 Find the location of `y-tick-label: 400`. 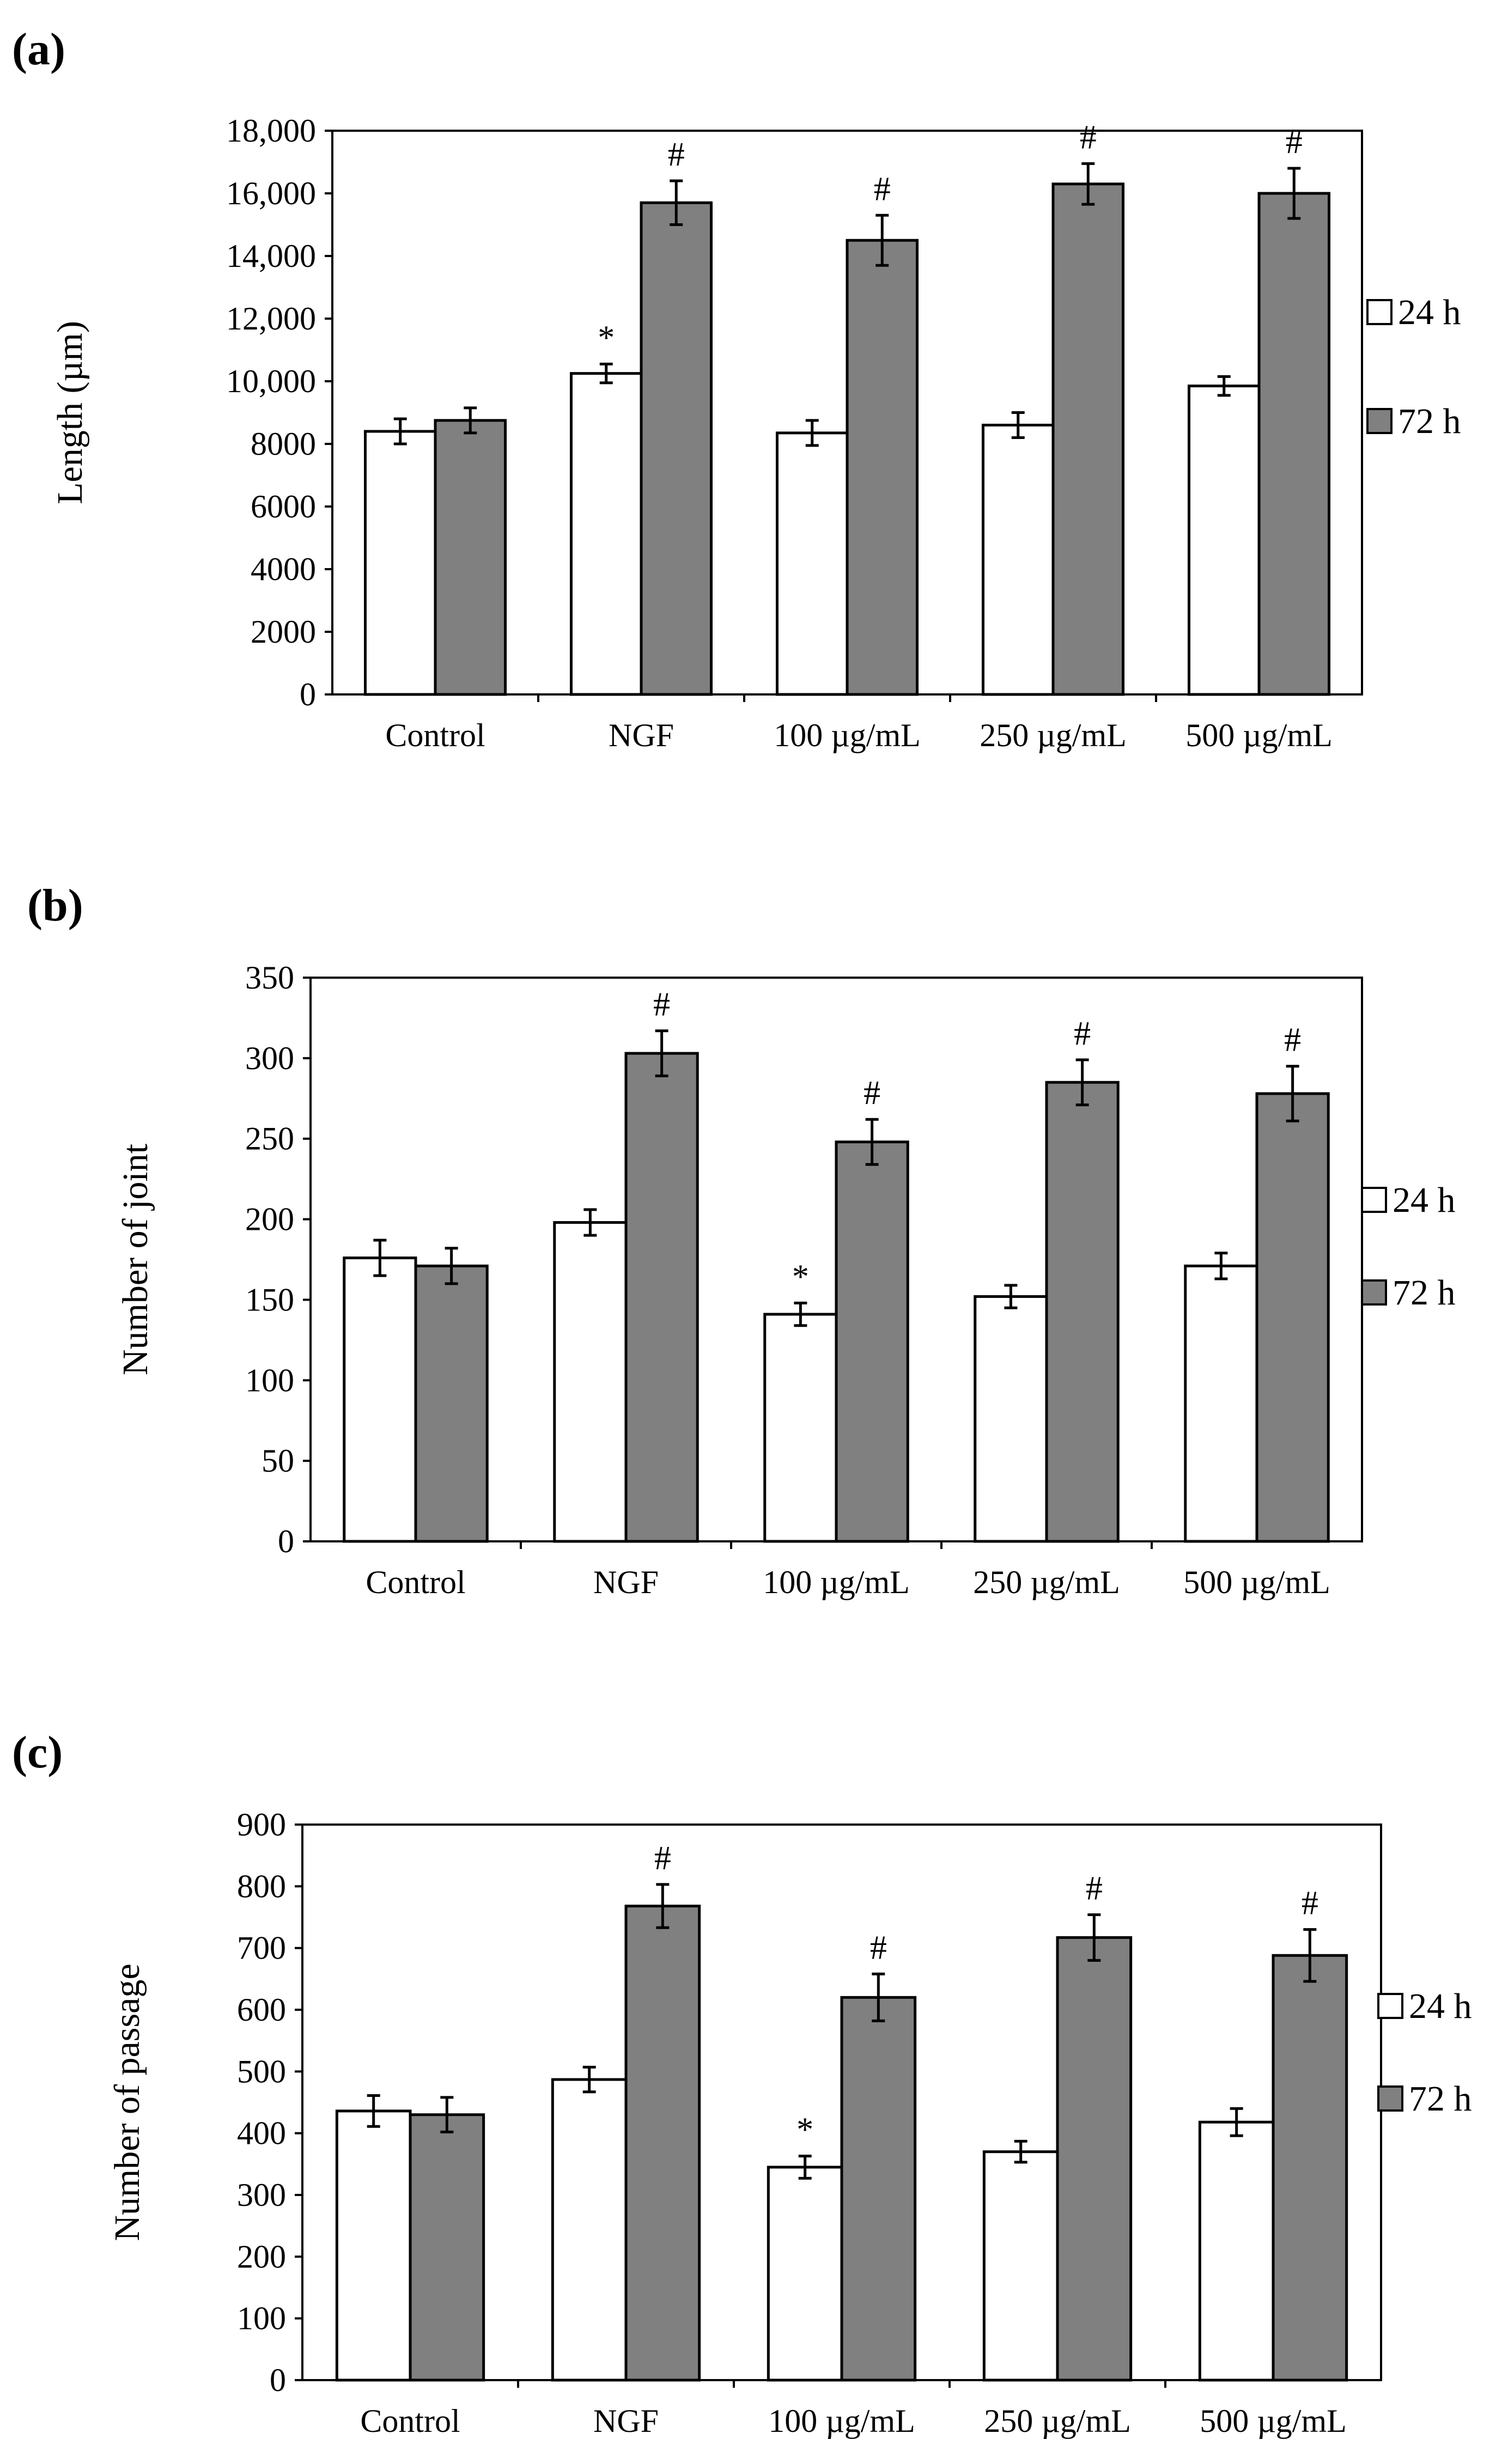

y-tick-label: 400 is located at coordinates (261, 2133).